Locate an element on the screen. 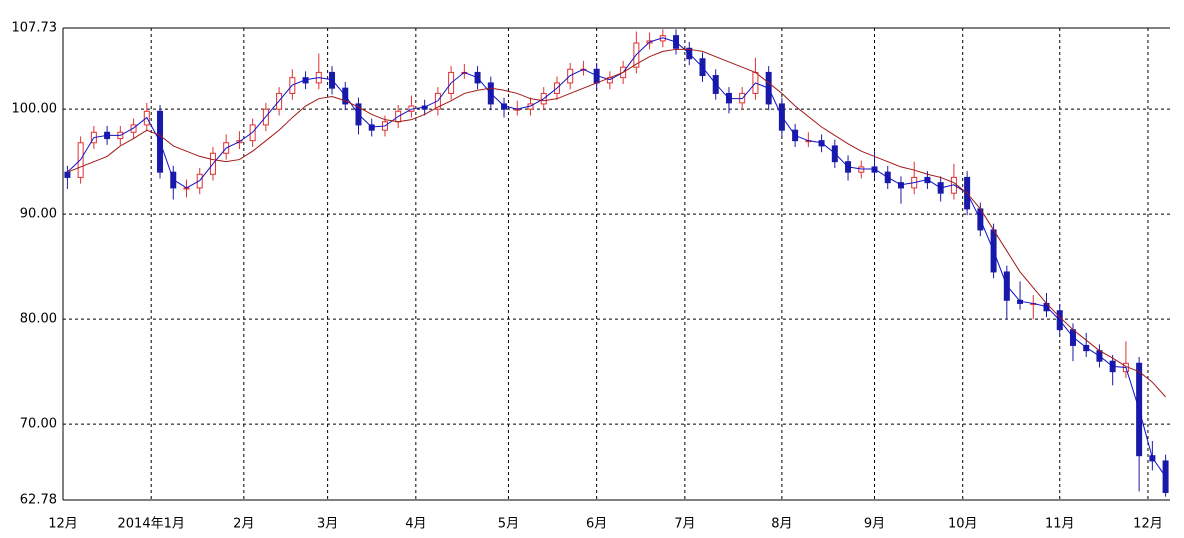  x-tick-label: 4月 is located at coordinates (415, 524).